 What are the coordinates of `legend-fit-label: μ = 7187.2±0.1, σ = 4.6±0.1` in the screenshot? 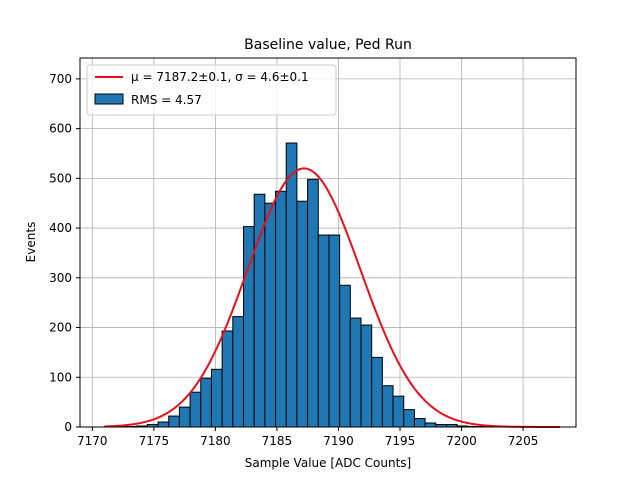 It's located at (220, 77).